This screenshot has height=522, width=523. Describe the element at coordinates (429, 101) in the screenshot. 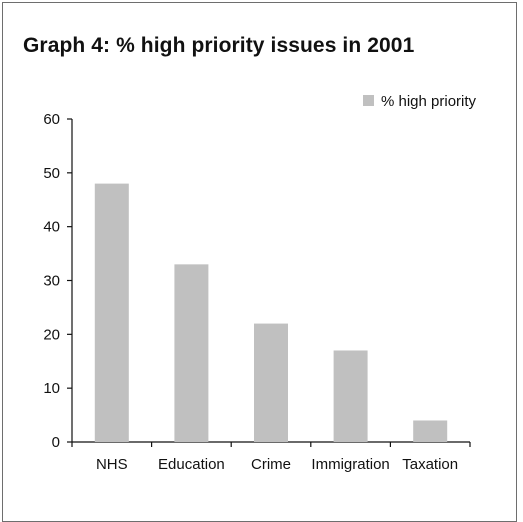

I see `legend-label: % high priority` at that location.